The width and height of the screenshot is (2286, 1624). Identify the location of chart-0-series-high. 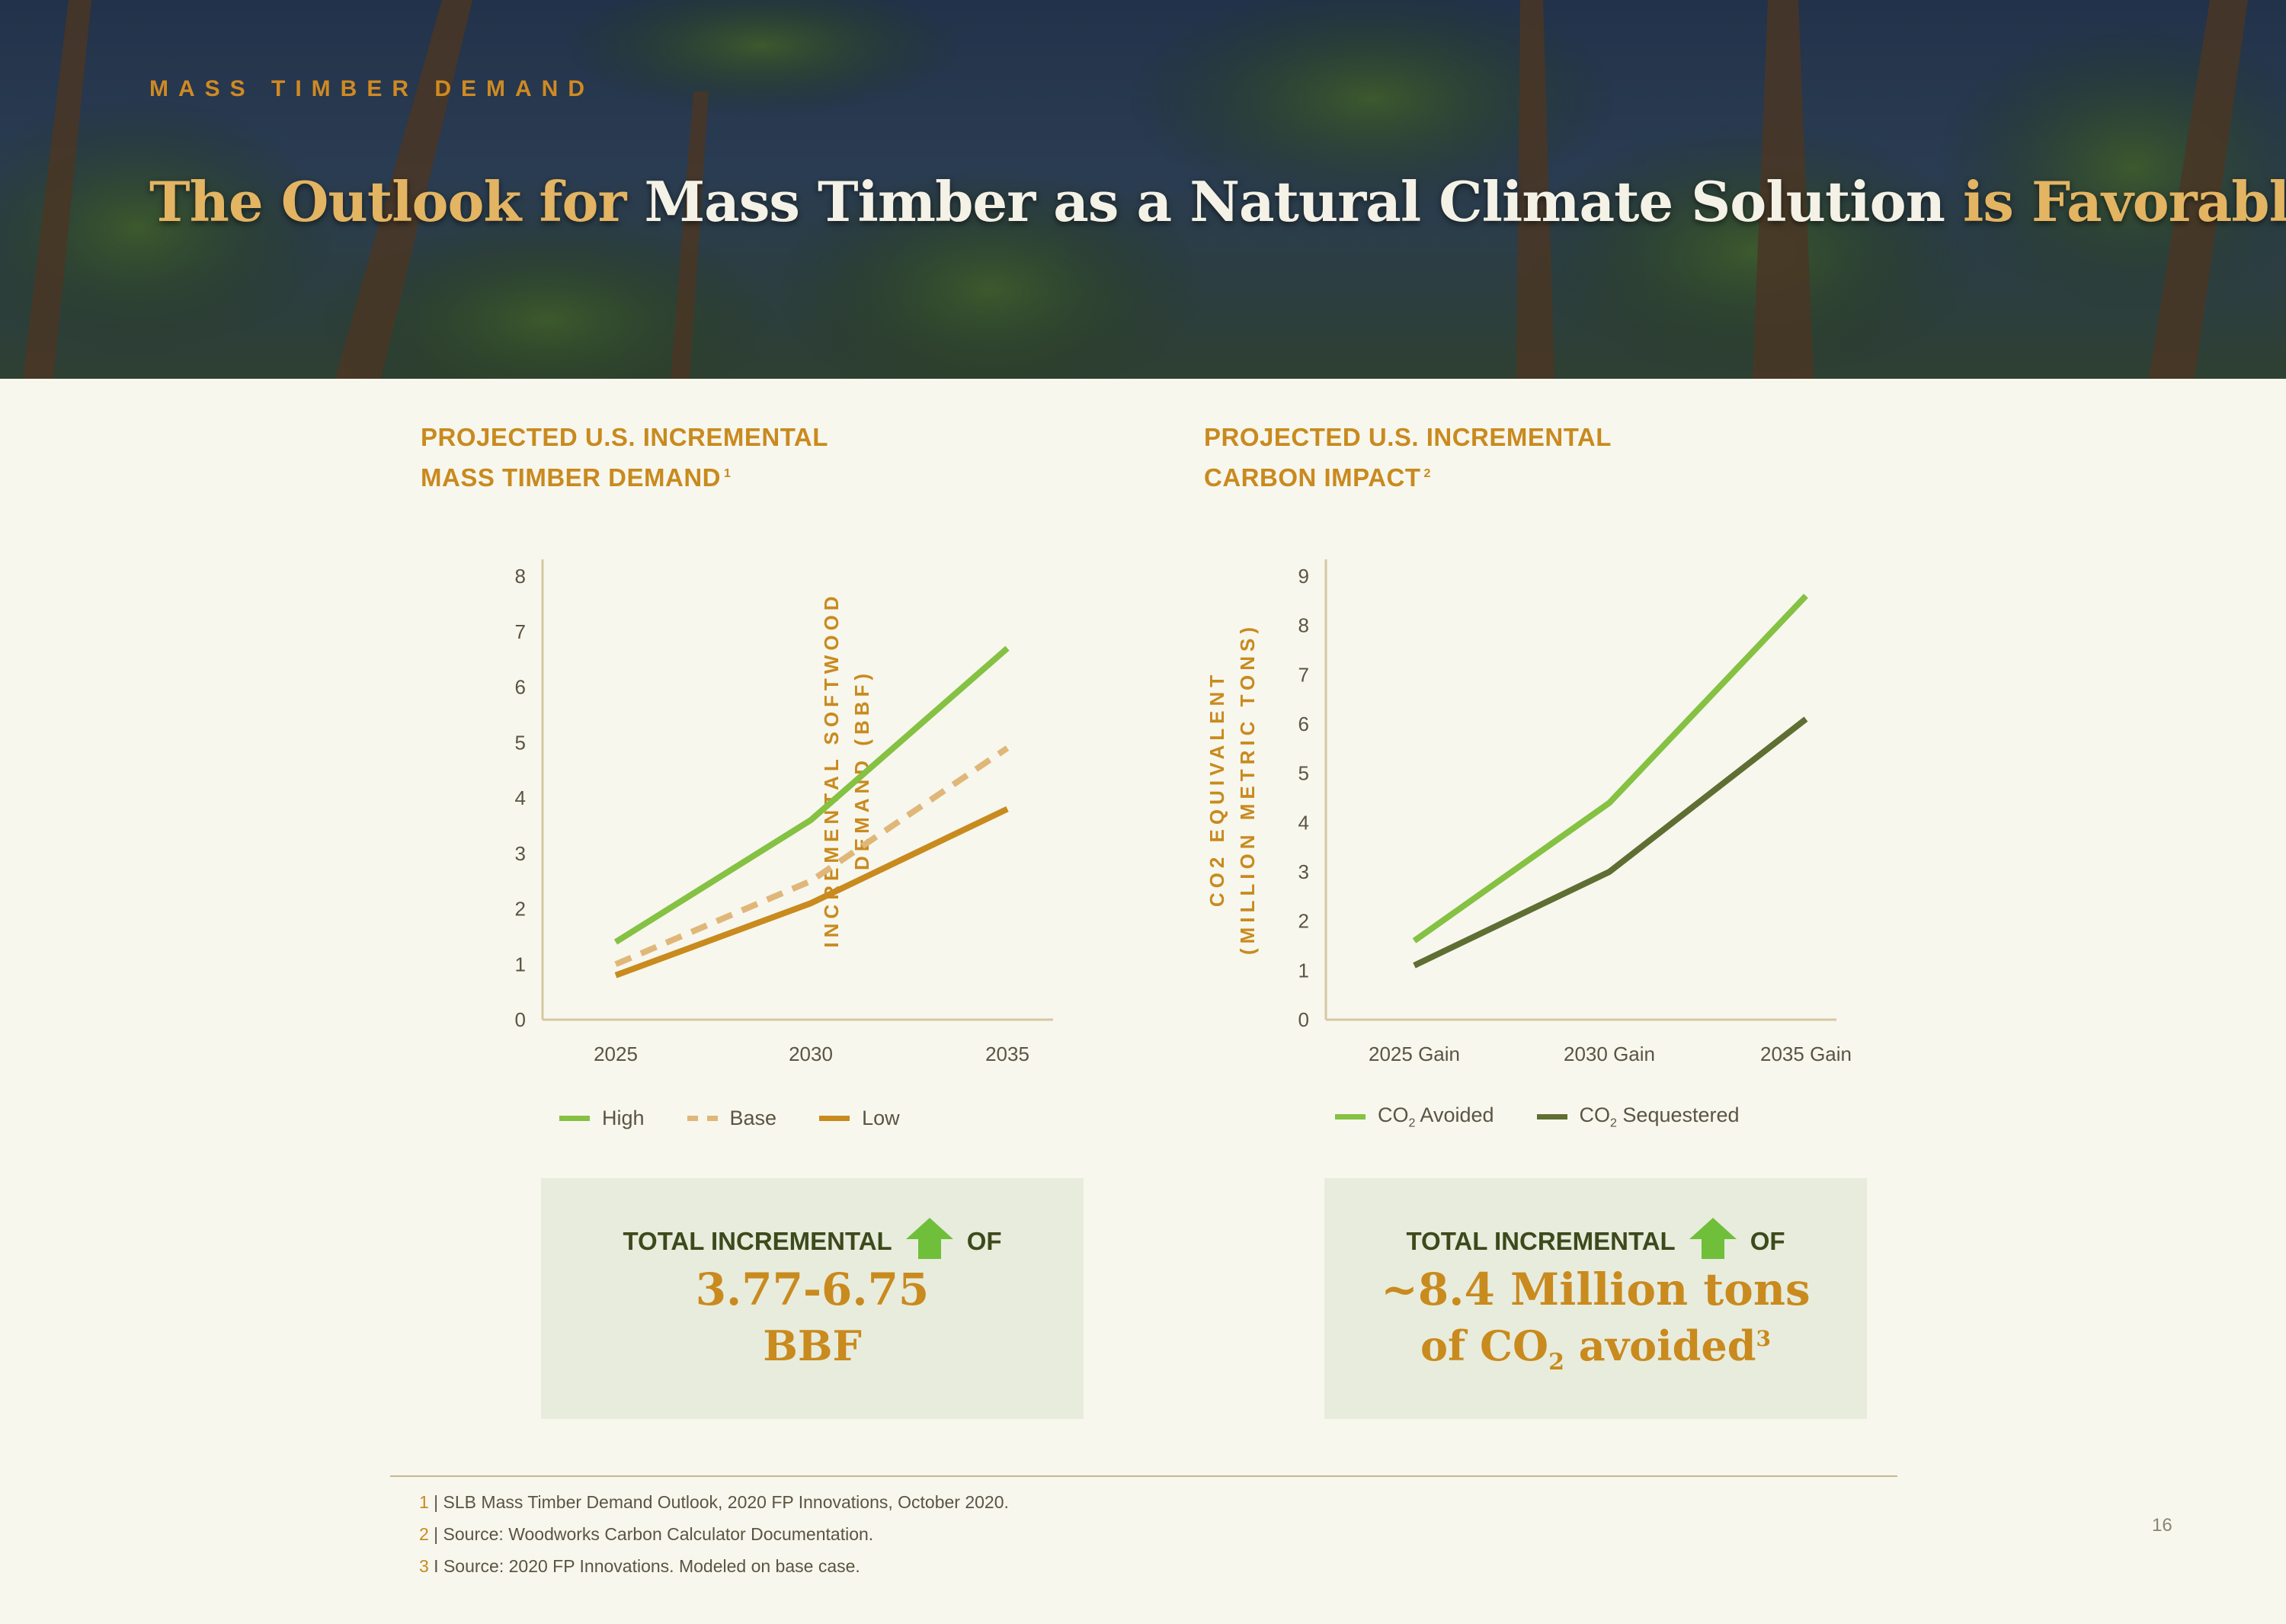
(811, 795).